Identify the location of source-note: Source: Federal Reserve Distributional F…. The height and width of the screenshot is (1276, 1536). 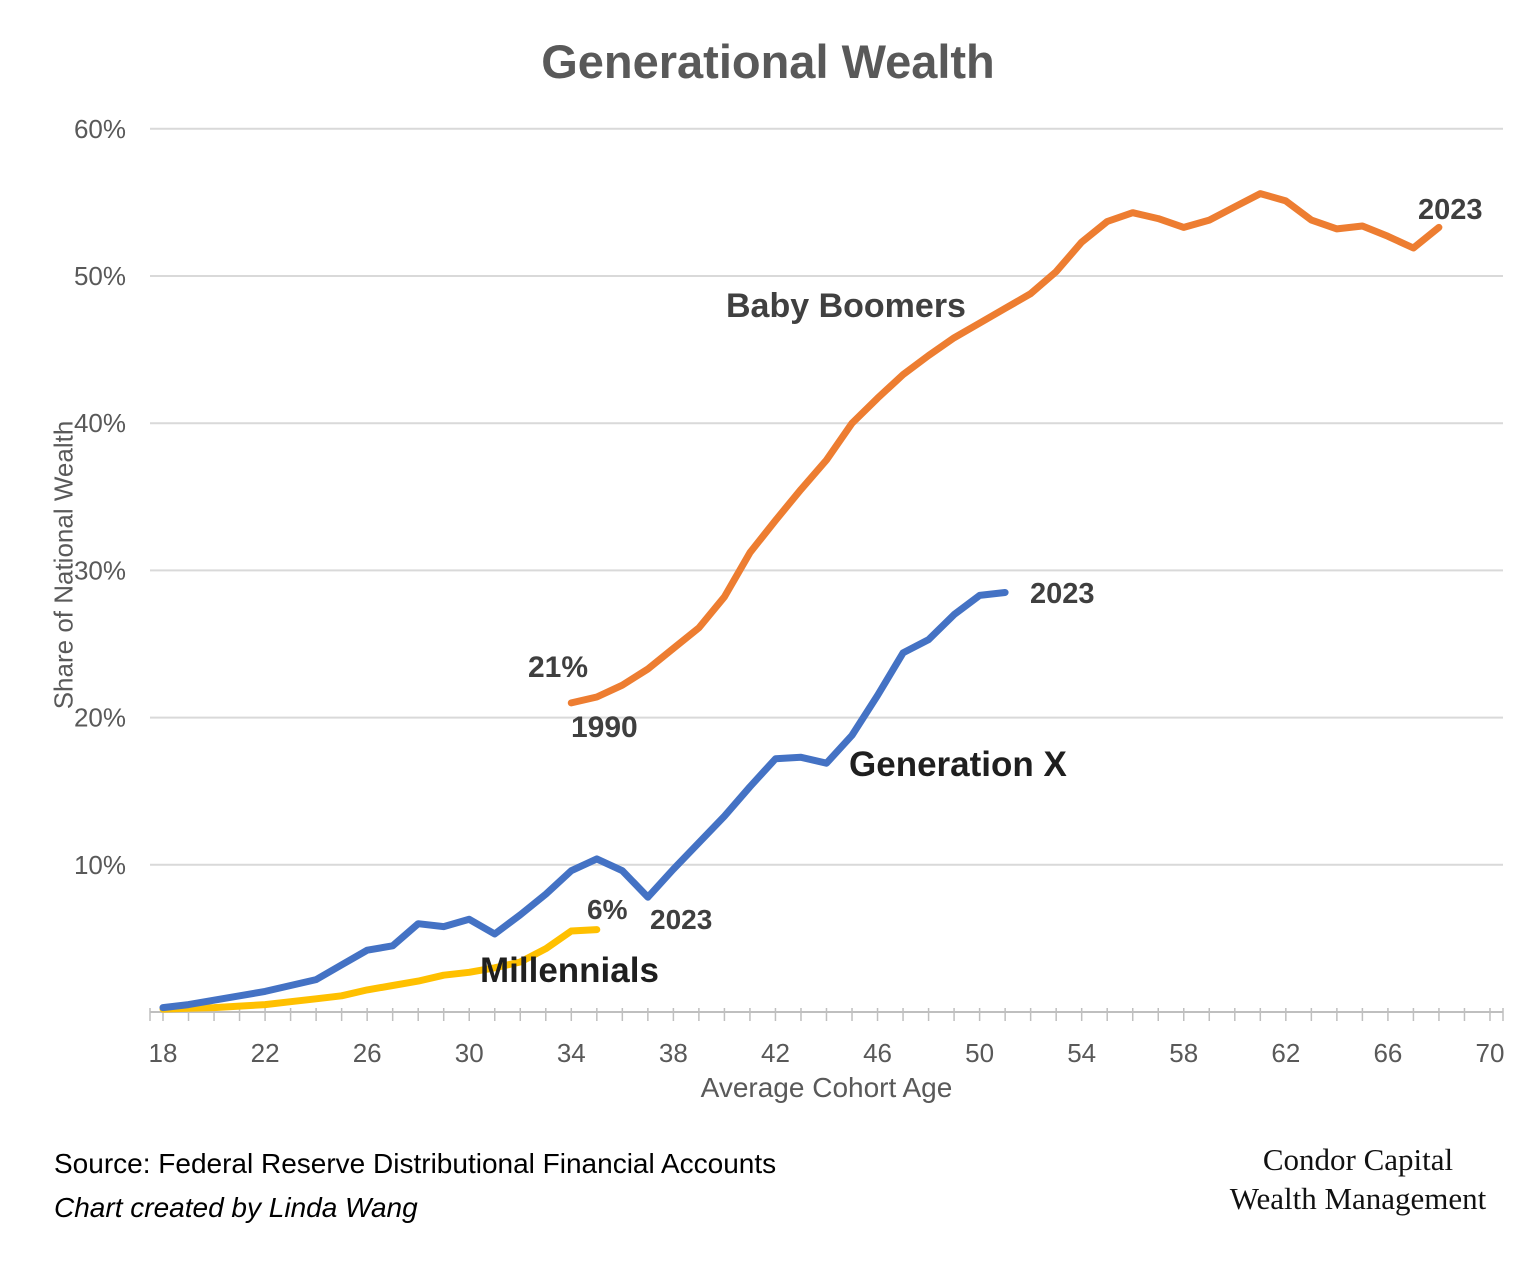
(415, 1163).